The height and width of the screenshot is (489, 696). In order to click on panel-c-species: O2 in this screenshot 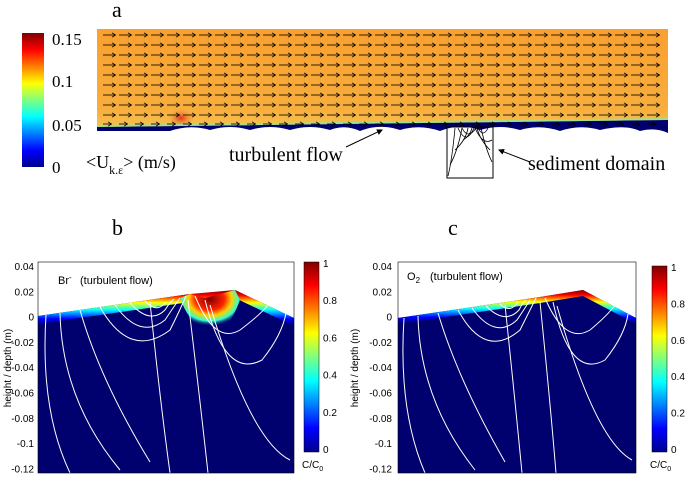, I will do `click(414, 278)`.